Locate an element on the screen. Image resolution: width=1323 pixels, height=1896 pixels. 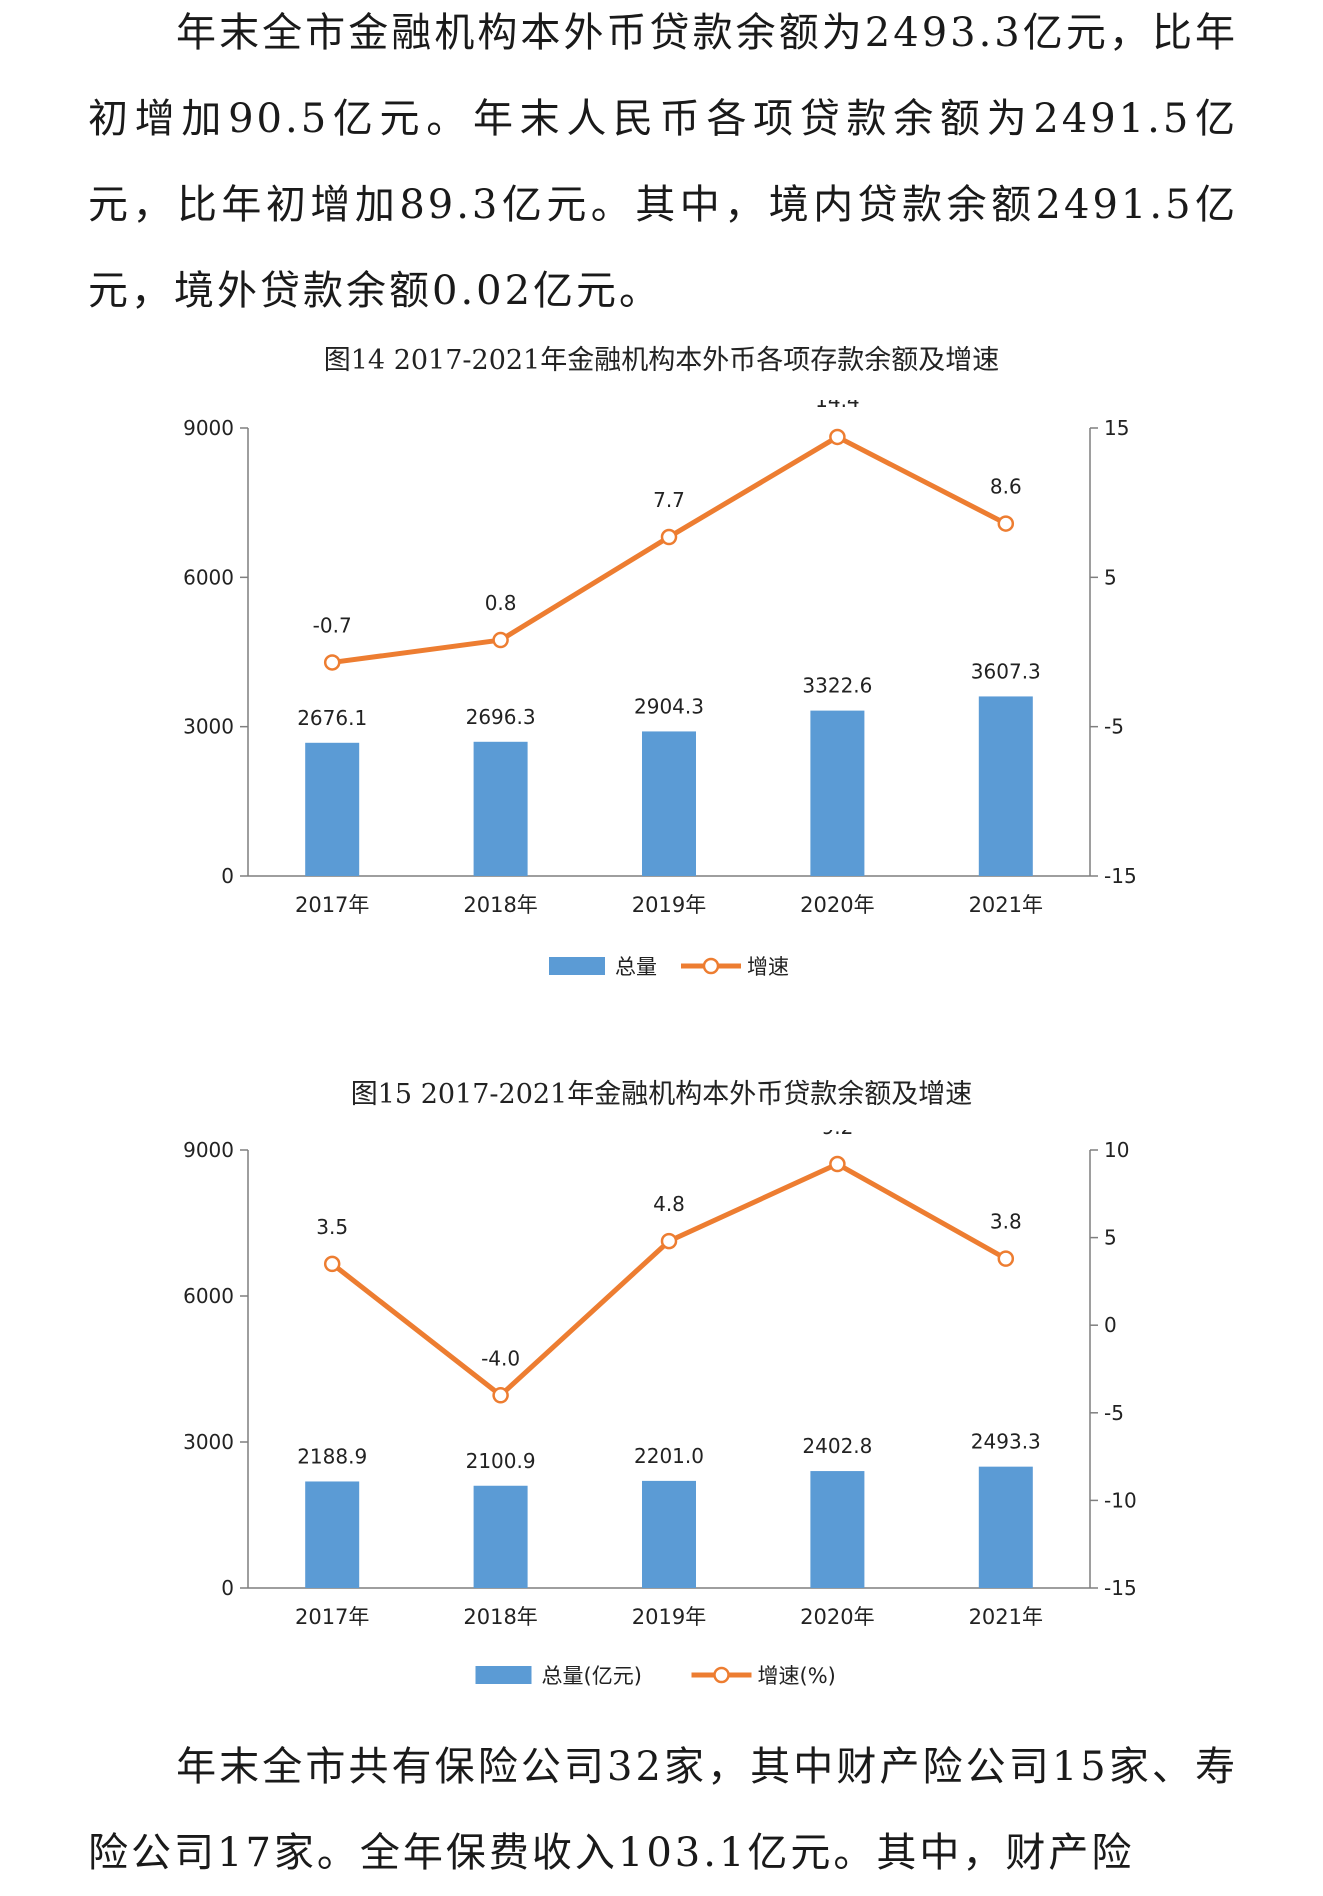
bar-value-label: 2696.3 is located at coordinates (501, 717).